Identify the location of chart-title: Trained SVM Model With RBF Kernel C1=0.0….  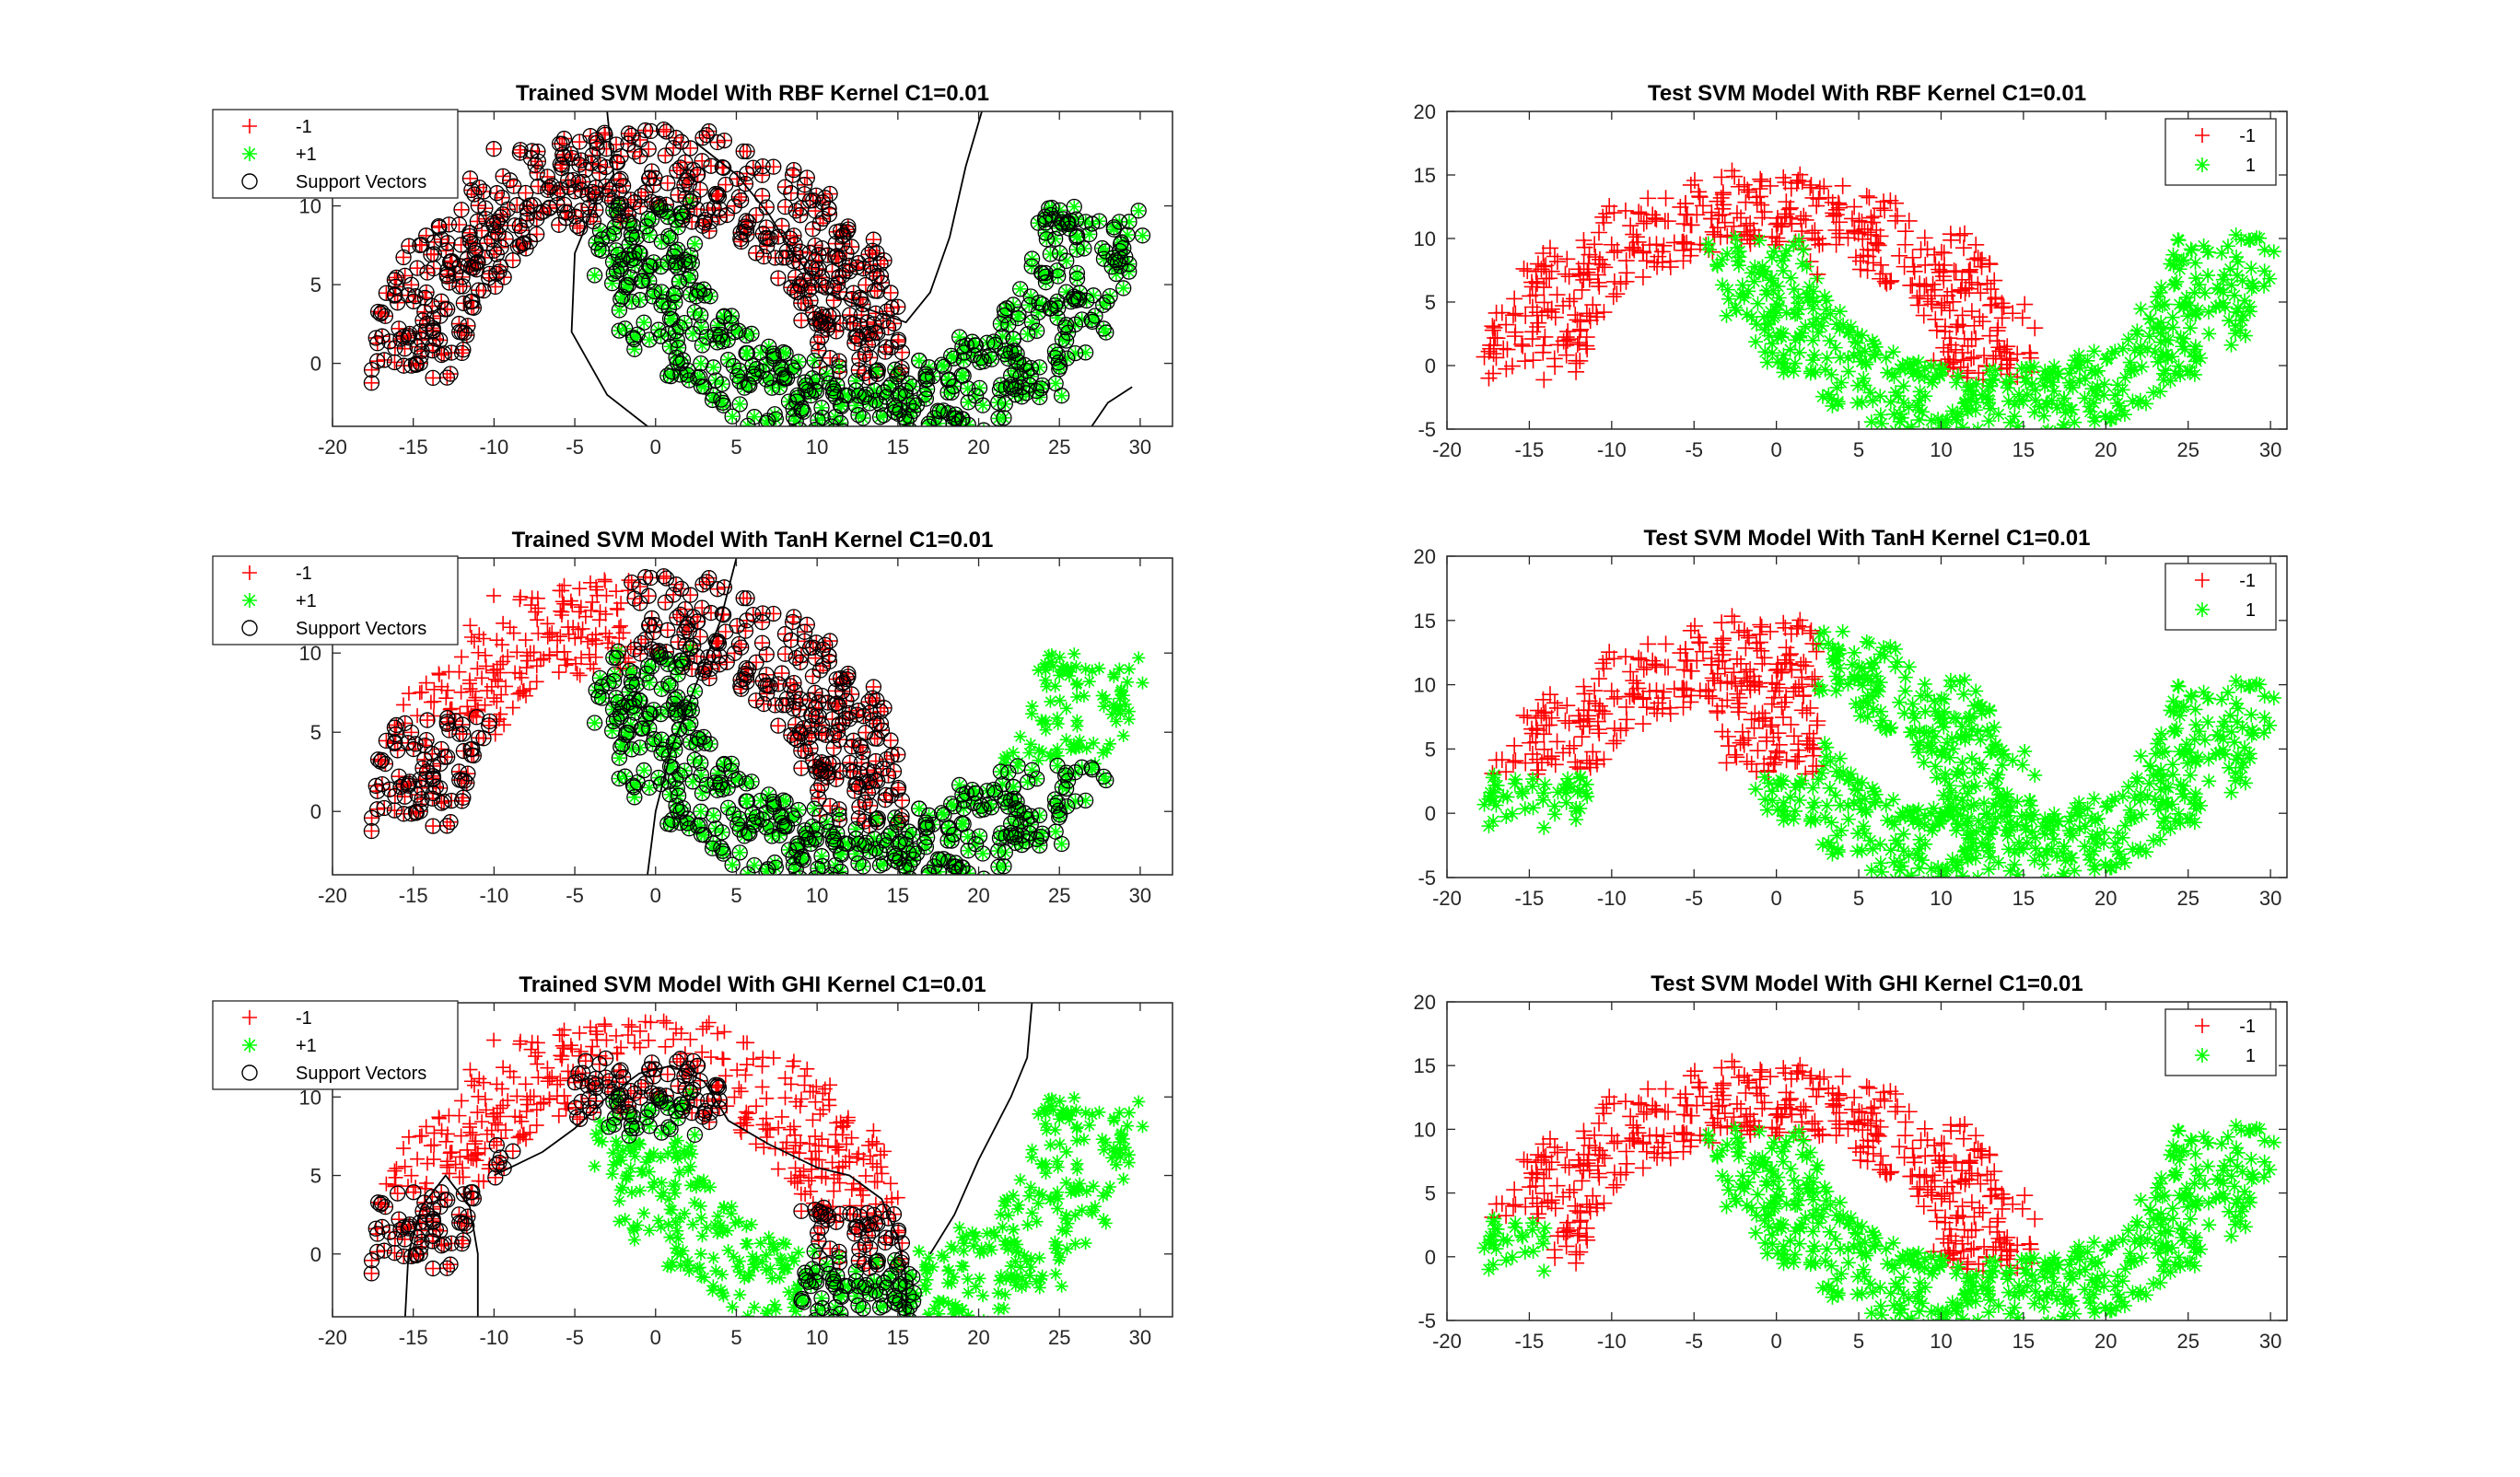
(752, 93).